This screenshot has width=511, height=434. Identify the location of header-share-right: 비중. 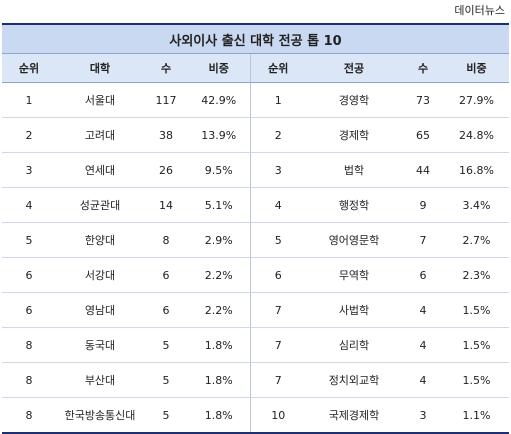
(477, 68).